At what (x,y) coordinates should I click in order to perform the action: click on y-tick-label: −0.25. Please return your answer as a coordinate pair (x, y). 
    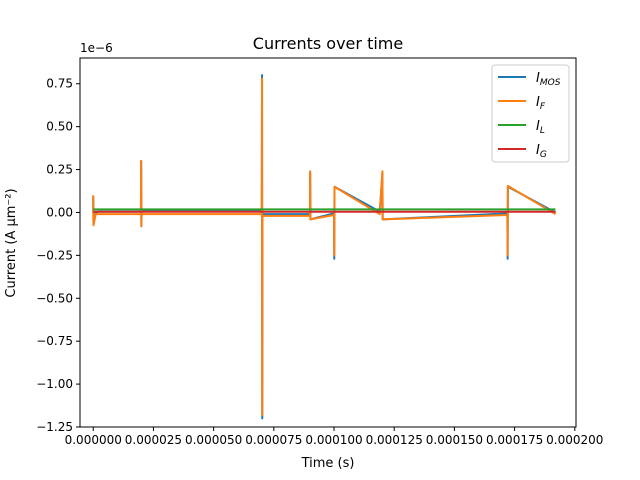
    Looking at the image, I should click on (54, 255).